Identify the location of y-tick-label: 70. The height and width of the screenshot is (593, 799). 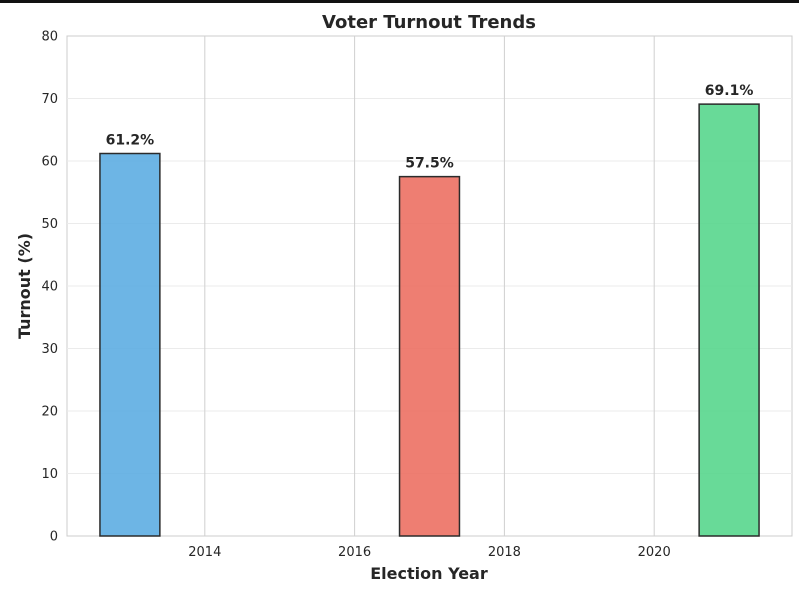
(49, 99).